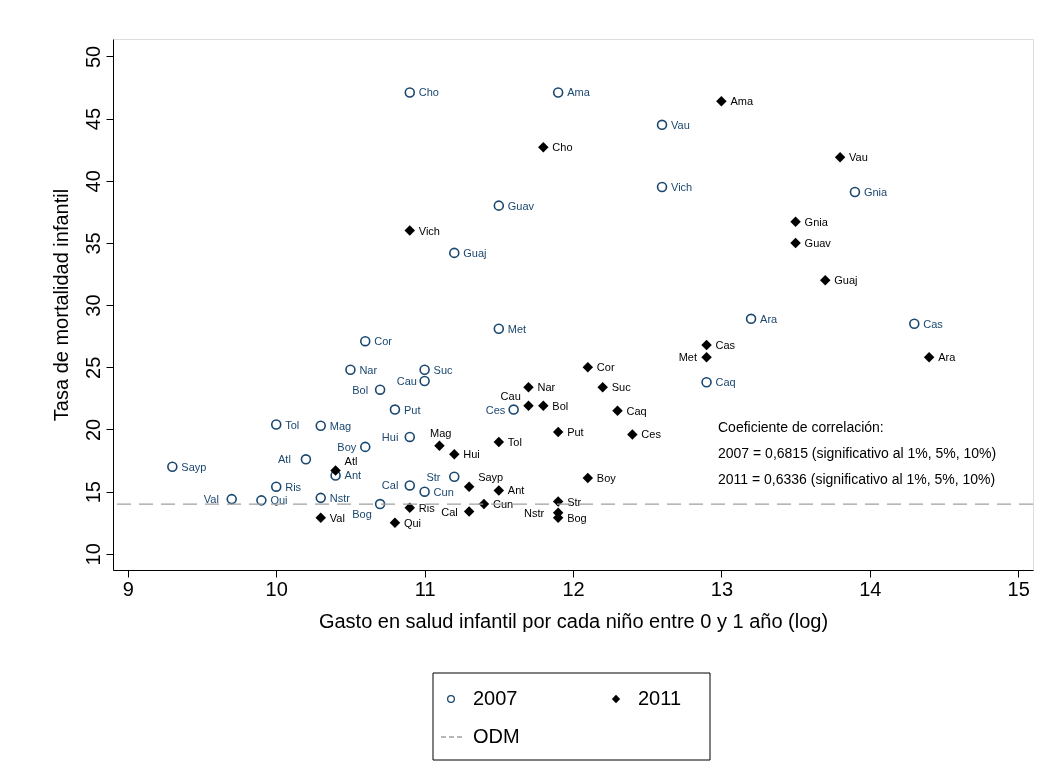  What do you see at coordinates (742, 101) in the screenshot?
I see `data-label: Ama` at bounding box center [742, 101].